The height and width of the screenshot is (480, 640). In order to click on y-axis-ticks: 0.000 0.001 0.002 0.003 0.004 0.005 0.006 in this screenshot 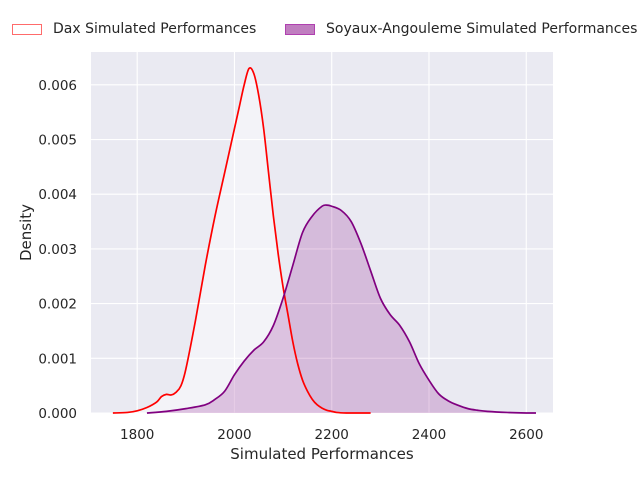, I will do `click(57, 250)`.